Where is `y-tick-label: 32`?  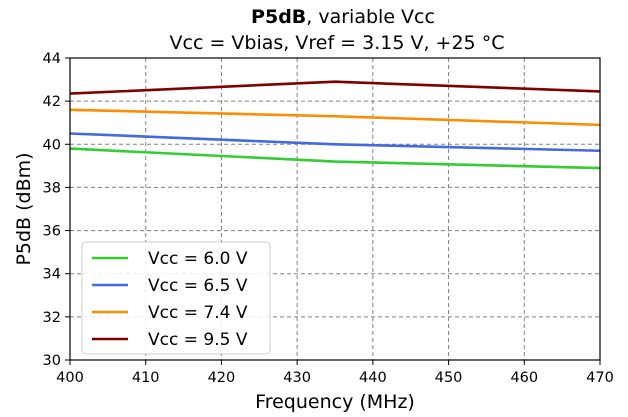
y-tick-label: 32 is located at coordinates (52, 318).